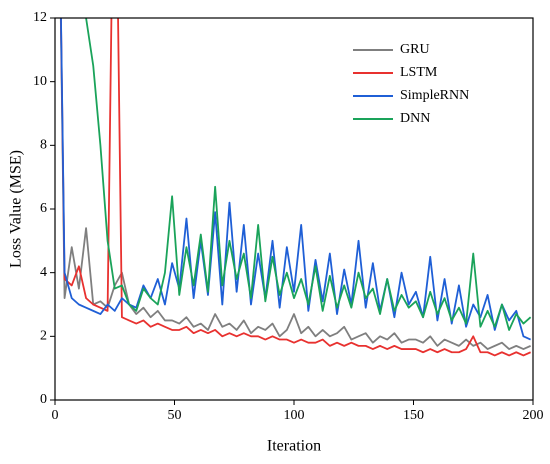 This screenshot has width=550, height=464. I want to click on y-tick-label: 4, so click(43, 272).